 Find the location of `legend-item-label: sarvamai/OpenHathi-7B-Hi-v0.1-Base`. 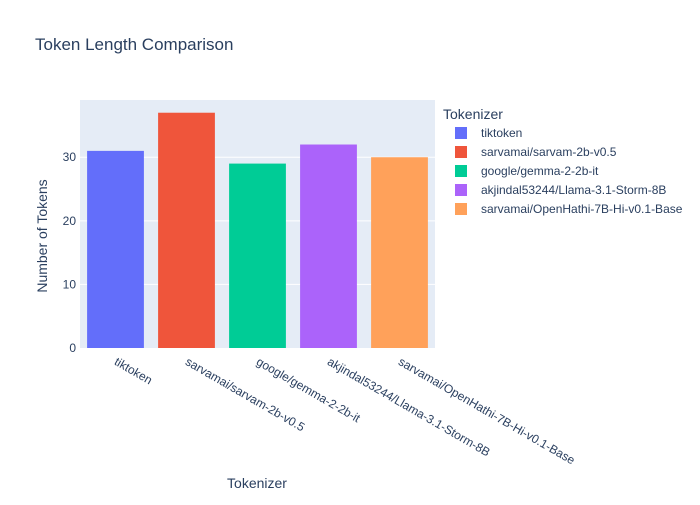

legend-item-label: sarvamai/OpenHathi-7B-Hi-v0.1-Base is located at coordinates (582, 209).